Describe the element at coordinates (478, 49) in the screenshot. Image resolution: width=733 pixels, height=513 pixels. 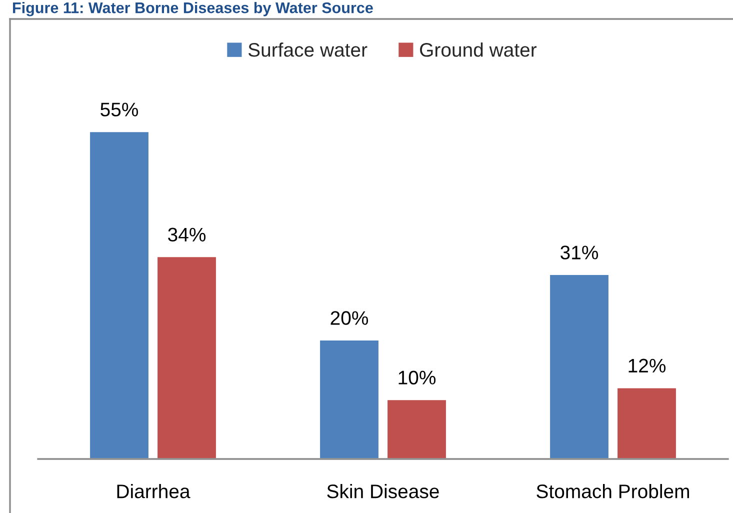
I see `legend-label: Ground water` at that location.